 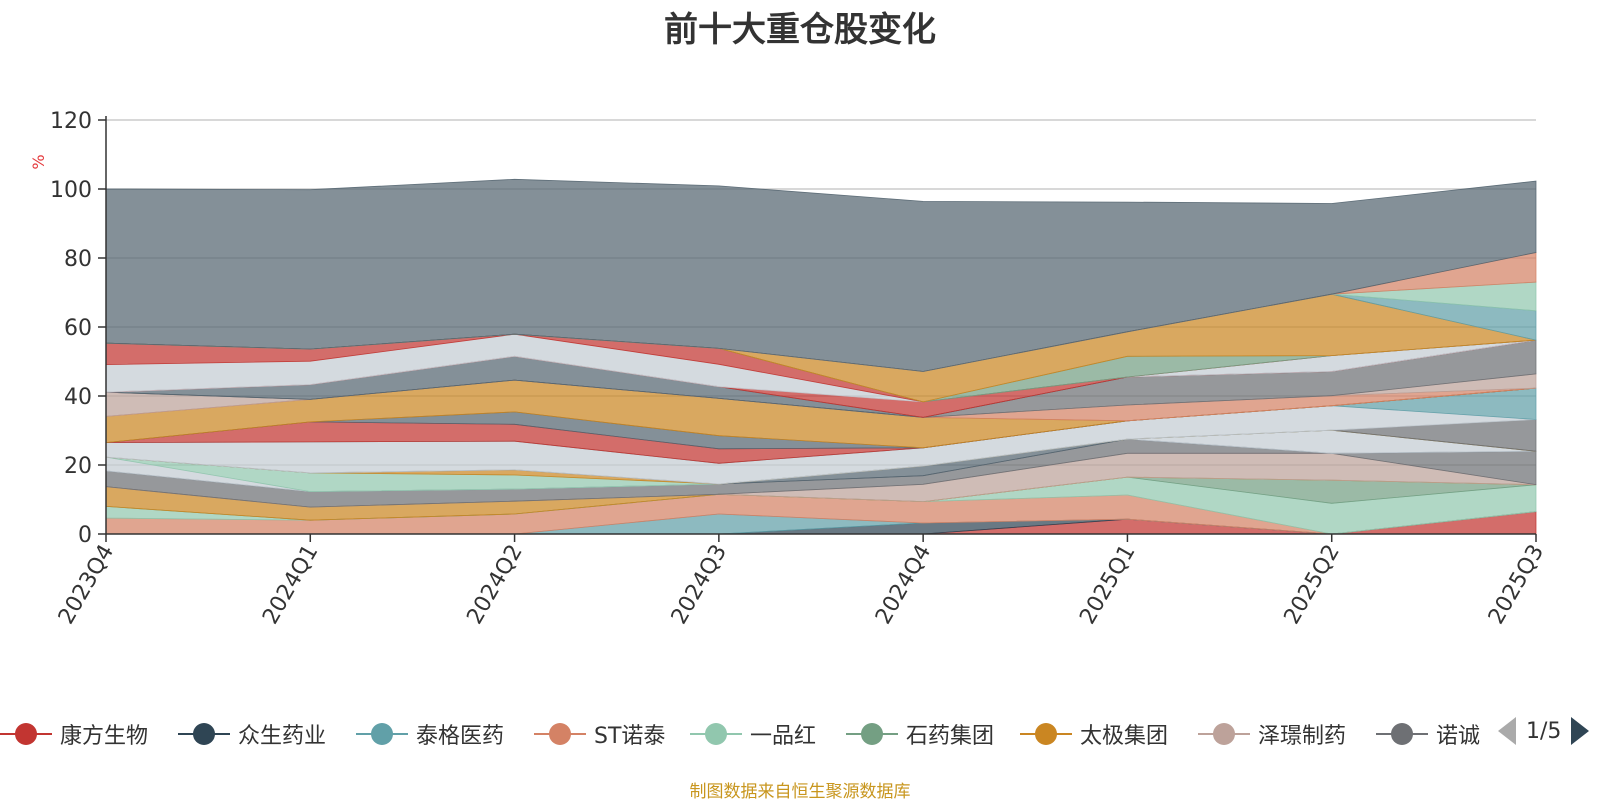 I want to click on x-tick-label: 2023Q4, so click(x=86, y=585).